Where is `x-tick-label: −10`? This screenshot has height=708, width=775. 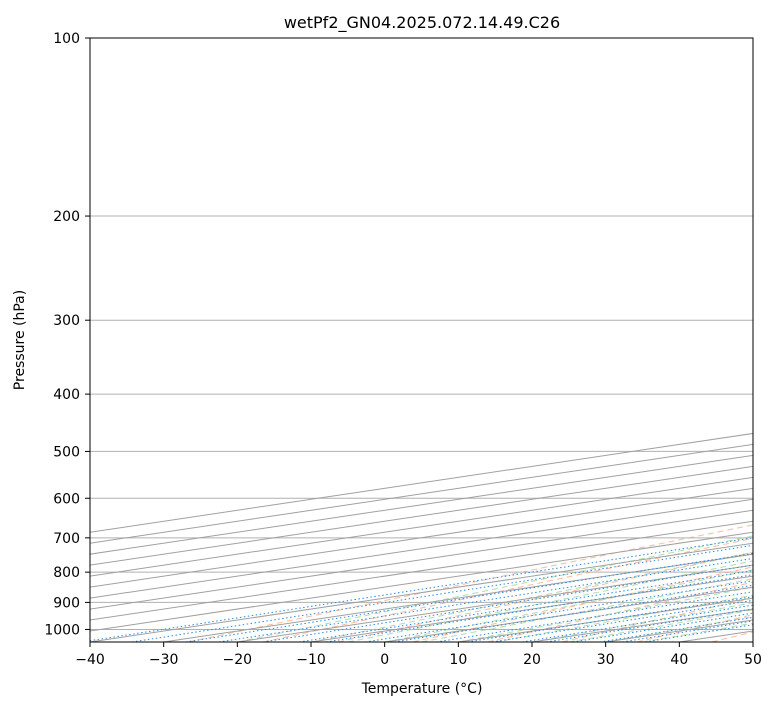 x-tick-label: −10 is located at coordinates (311, 660).